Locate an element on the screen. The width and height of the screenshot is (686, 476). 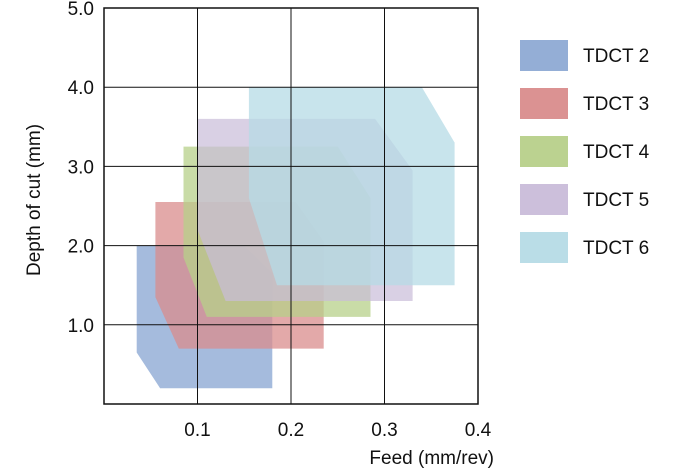
y-tick-label: 1.0 is located at coordinates (81, 326).